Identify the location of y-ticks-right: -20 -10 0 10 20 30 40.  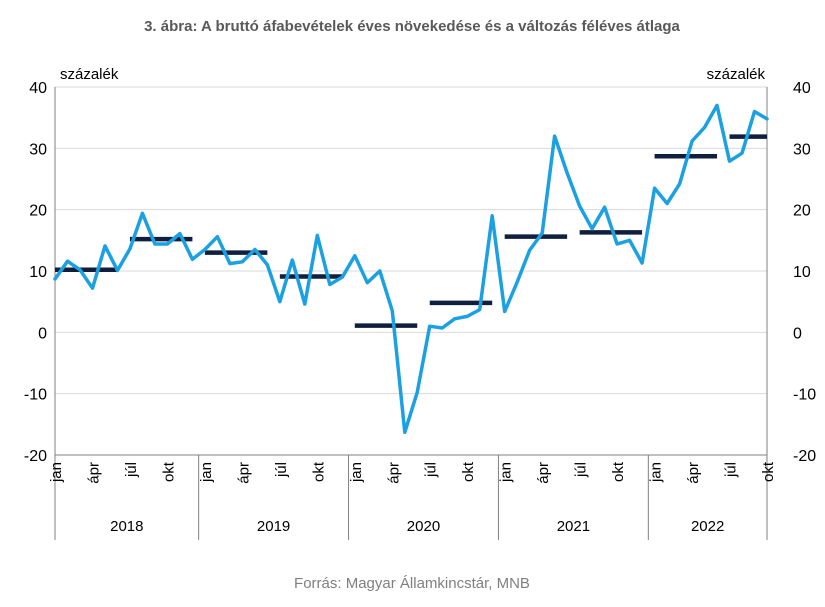
(804, 272).